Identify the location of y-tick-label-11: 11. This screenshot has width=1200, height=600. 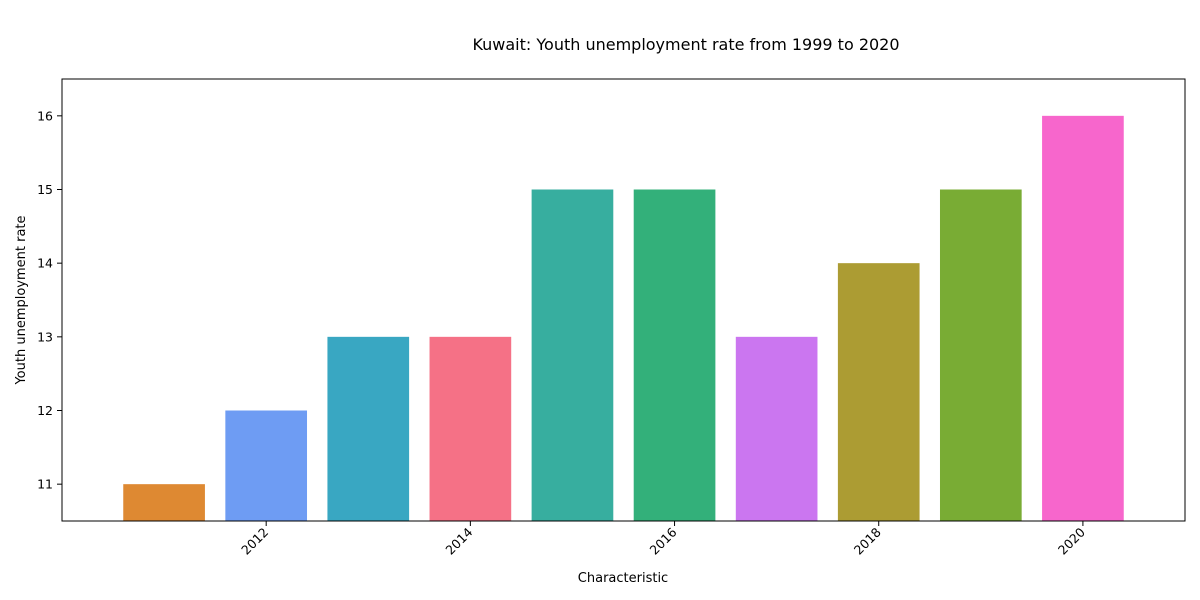
(45, 484).